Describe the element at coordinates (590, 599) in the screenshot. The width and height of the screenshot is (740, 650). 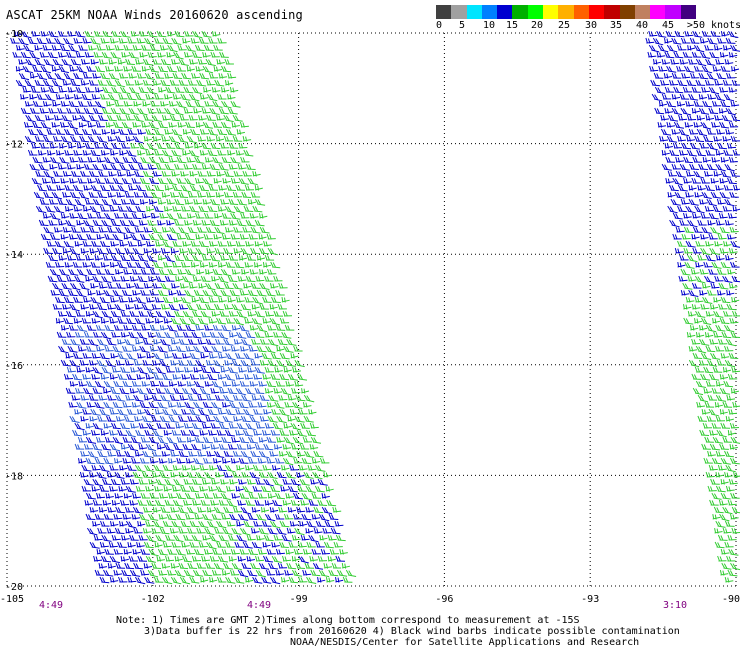
I see `lon-tick-label: -93` at that location.